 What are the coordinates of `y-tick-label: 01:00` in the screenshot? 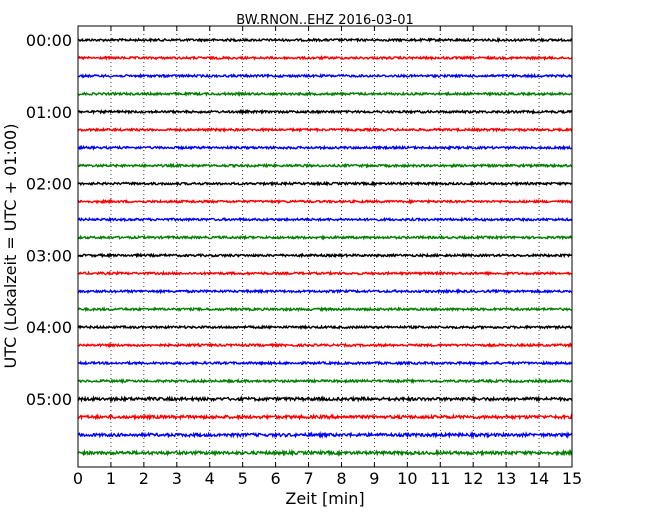 It's located at (49, 112).